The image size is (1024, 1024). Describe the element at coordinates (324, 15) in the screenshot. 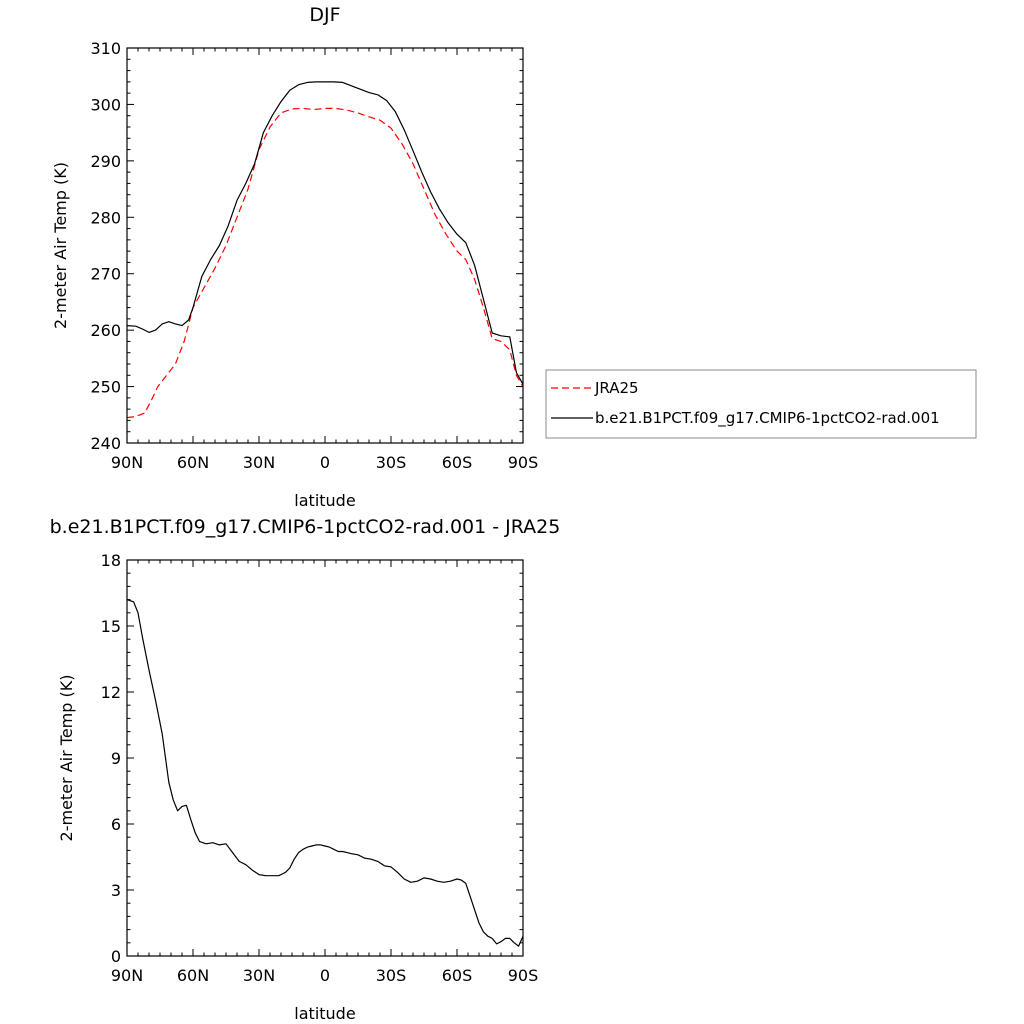

I see `chart-title: DJF` at that location.